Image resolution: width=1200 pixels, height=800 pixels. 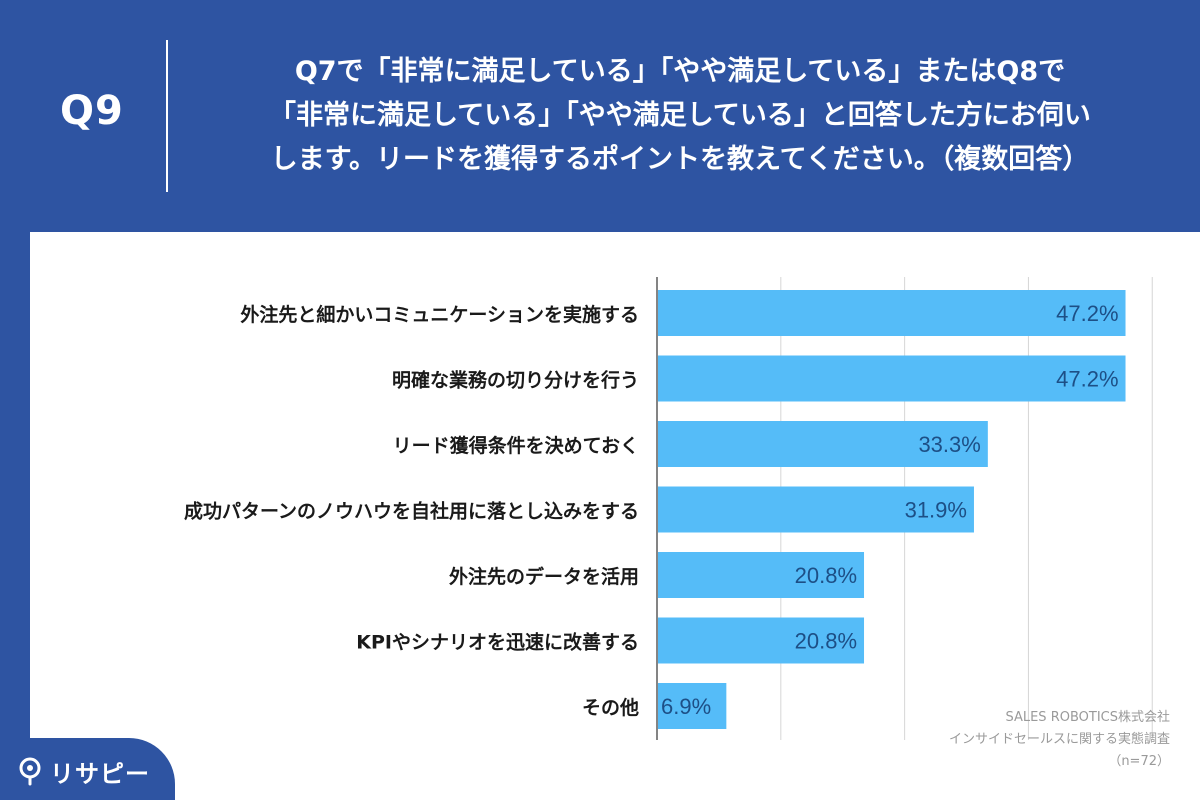 I want to click on category-label-1: 外注先と細かいコミュニケーションを実施する, so click(x=439, y=314).